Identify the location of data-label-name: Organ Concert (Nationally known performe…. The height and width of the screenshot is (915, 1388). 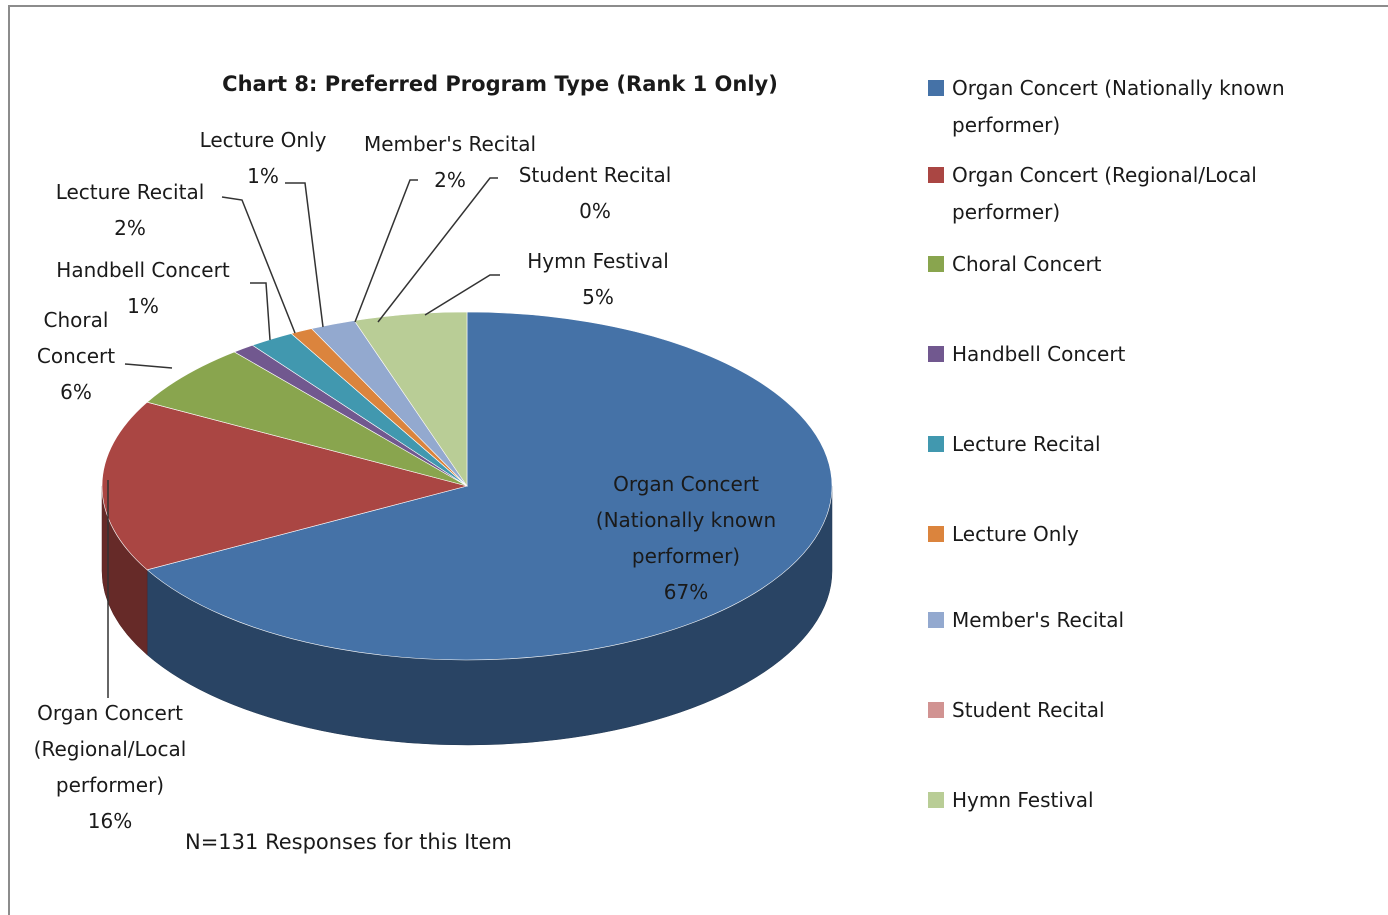
(686, 520).